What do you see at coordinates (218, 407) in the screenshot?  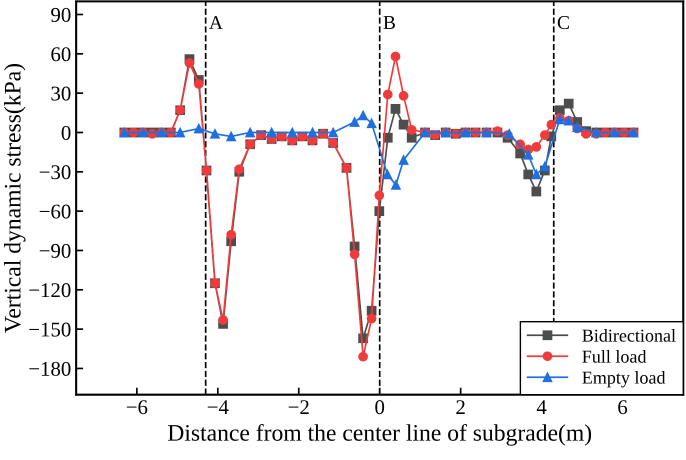 I see `x-tick-label: −4` at bounding box center [218, 407].